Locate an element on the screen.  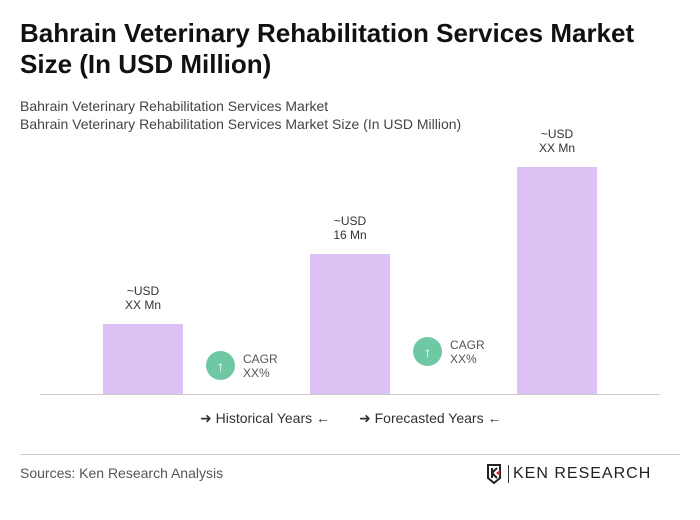
divider is located at coordinates (350, 454).